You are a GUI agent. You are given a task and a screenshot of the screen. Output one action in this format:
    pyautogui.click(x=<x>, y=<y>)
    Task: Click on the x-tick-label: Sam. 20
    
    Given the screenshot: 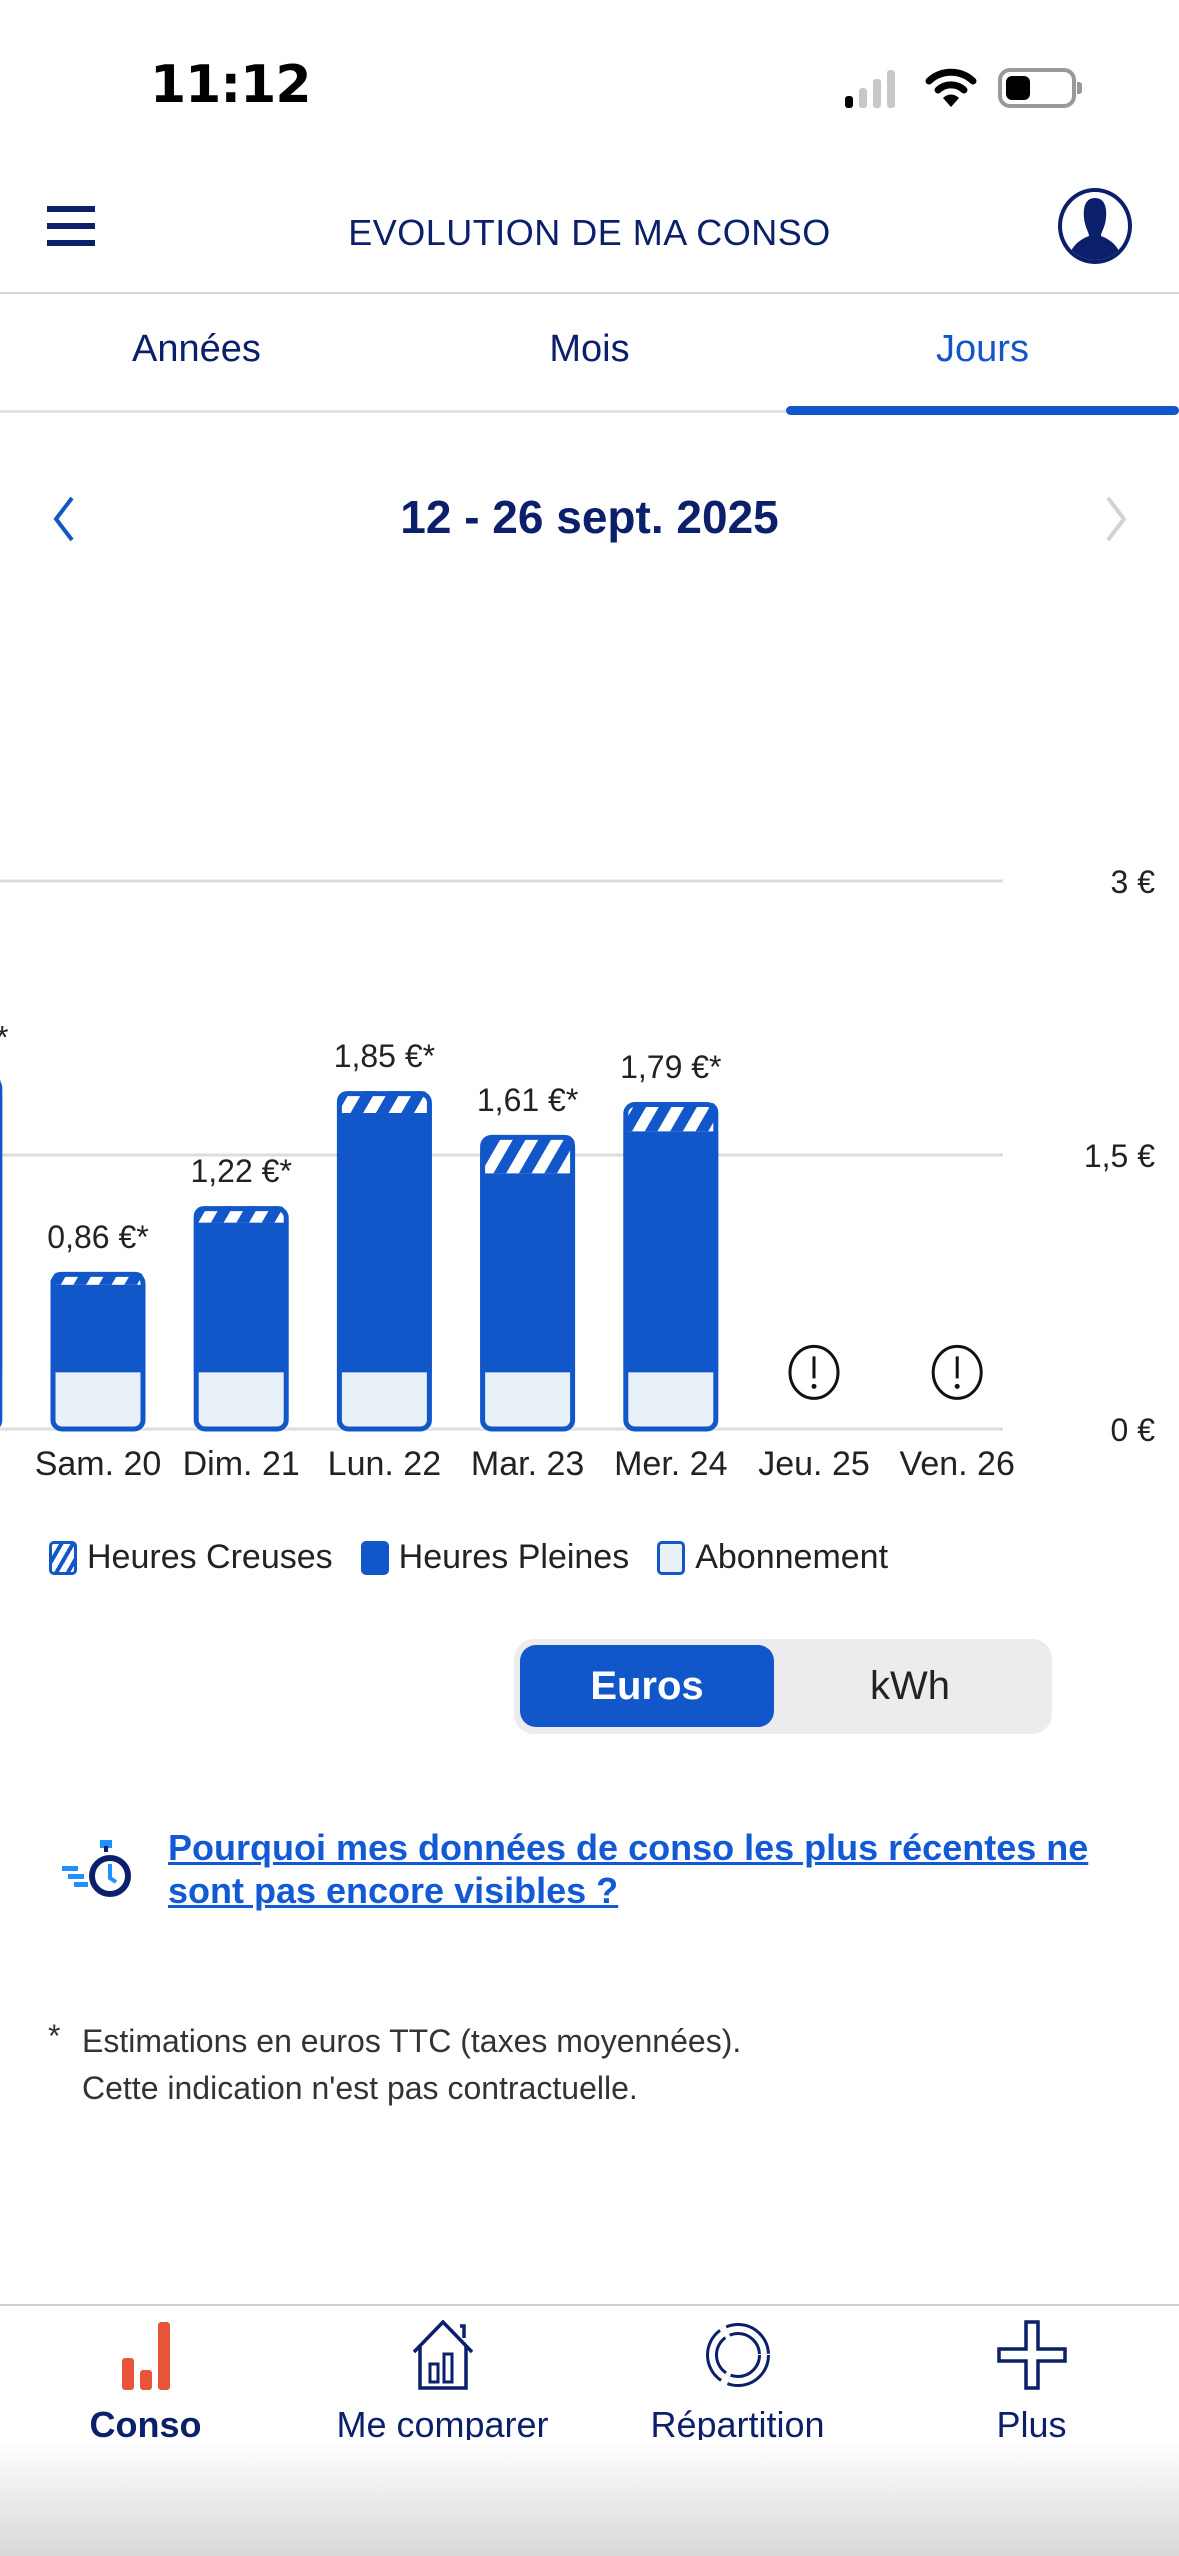 What is the action you would take?
    pyautogui.click(x=98, y=1464)
    